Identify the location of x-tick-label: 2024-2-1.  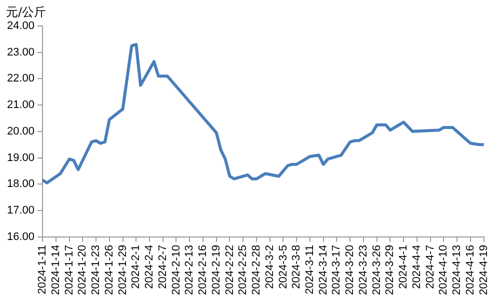
(136, 266).